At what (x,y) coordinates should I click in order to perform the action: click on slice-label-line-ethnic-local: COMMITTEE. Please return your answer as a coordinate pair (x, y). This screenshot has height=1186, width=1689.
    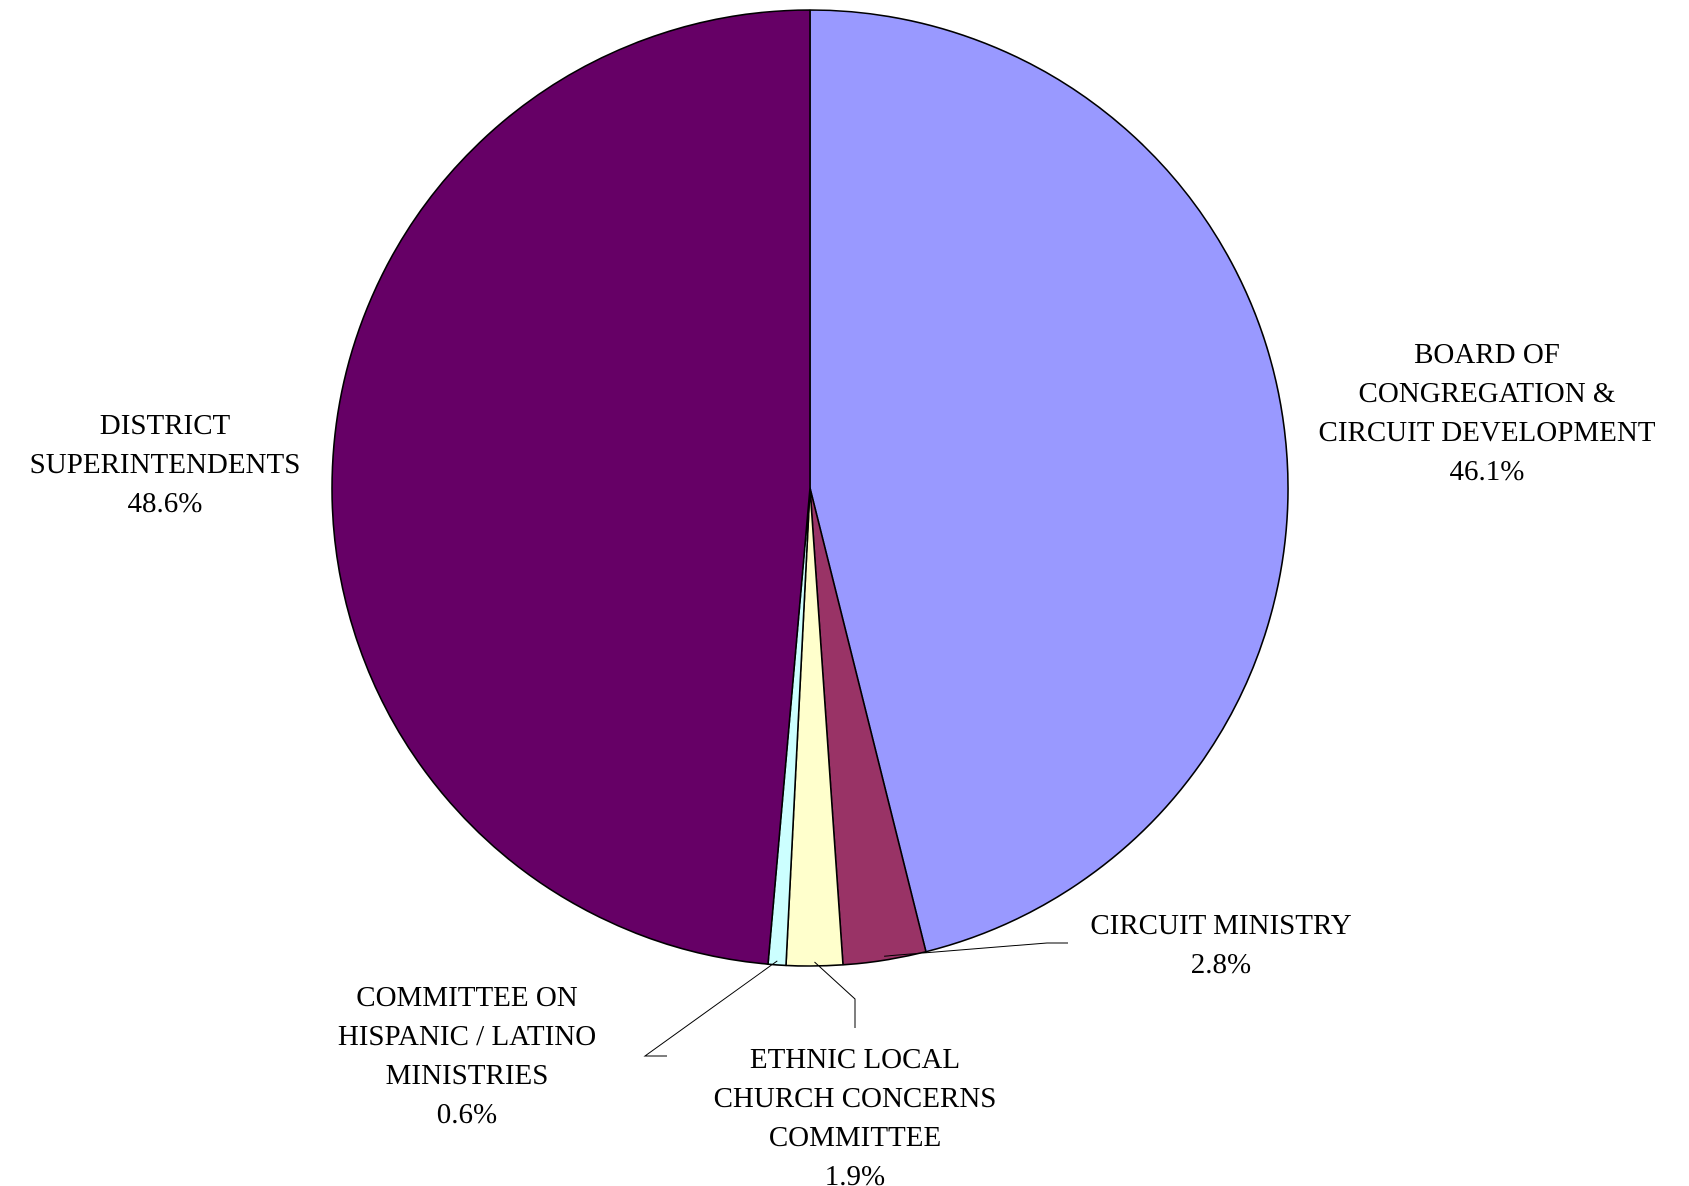
    Looking at the image, I should click on (855, 1137).